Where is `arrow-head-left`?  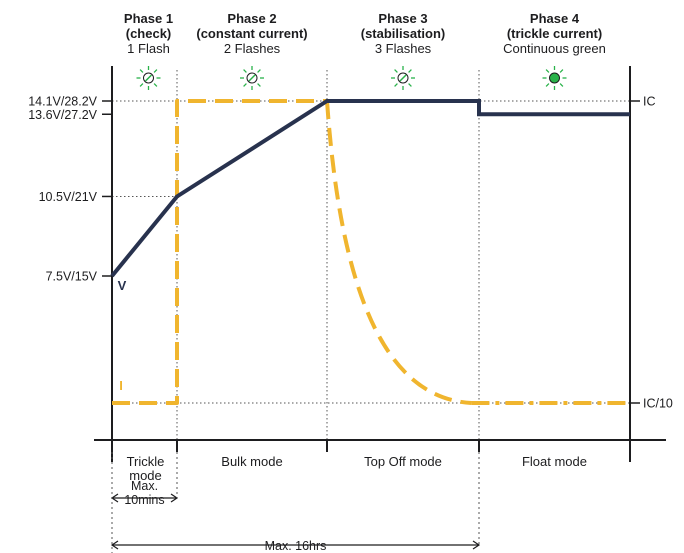 arrow-head-left is located at coordinates (114, 545).